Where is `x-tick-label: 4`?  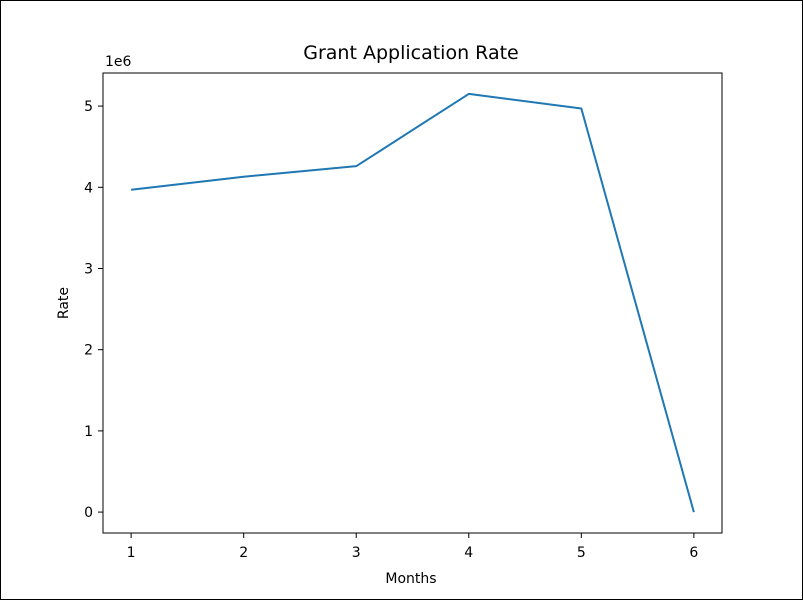 x-tick-label: 4 is located at coordinates (468, 553).